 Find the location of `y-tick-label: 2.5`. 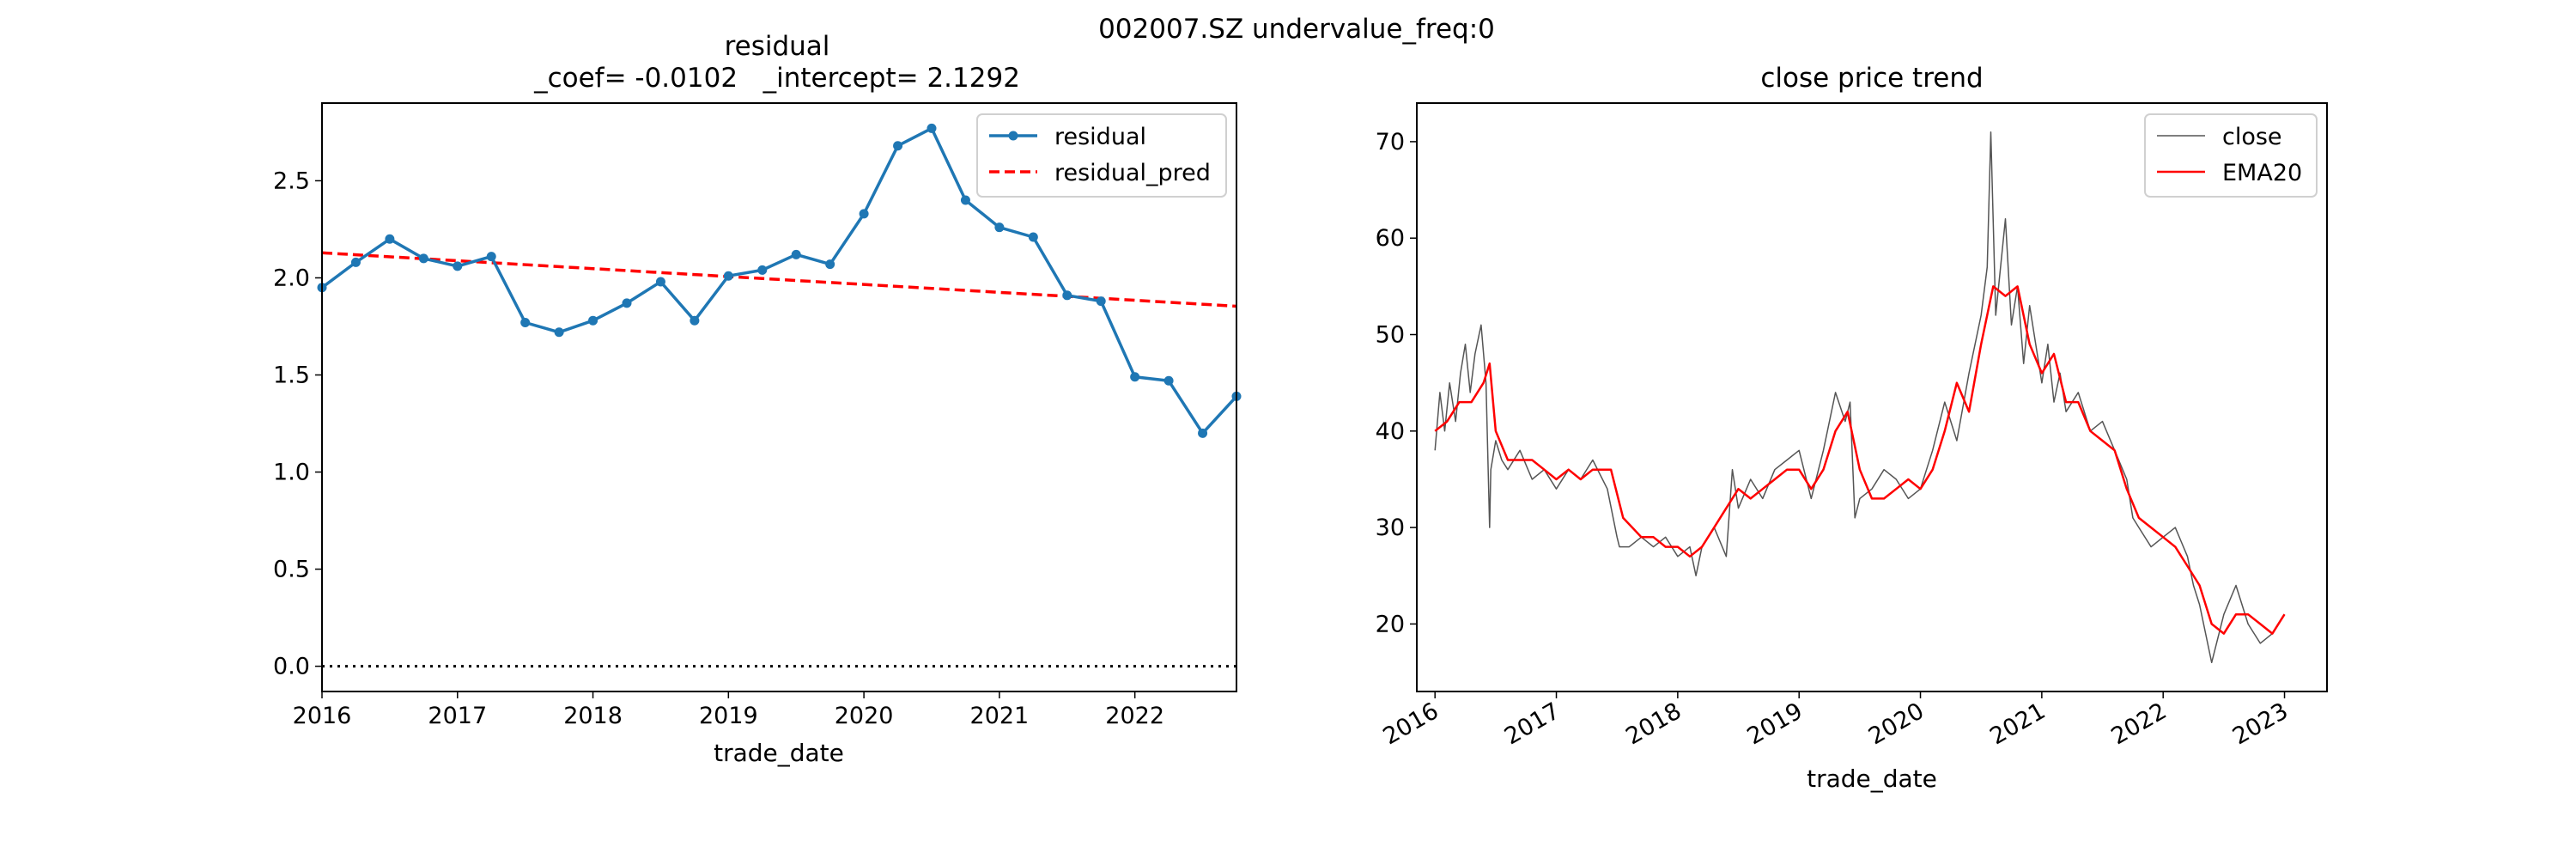

y-tick-label: 2.5 is located at coordinates (291, 181).